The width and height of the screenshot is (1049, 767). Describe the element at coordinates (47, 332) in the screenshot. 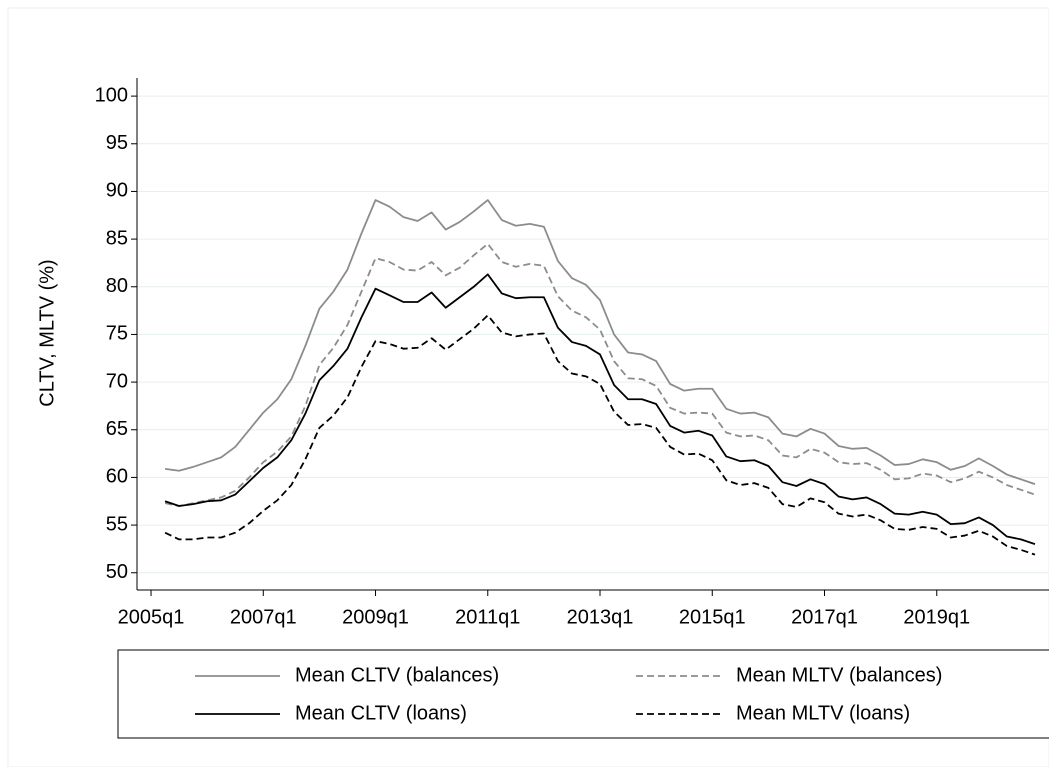

I see `y-axis-label: CLTV, MLTV (%)` at that location.